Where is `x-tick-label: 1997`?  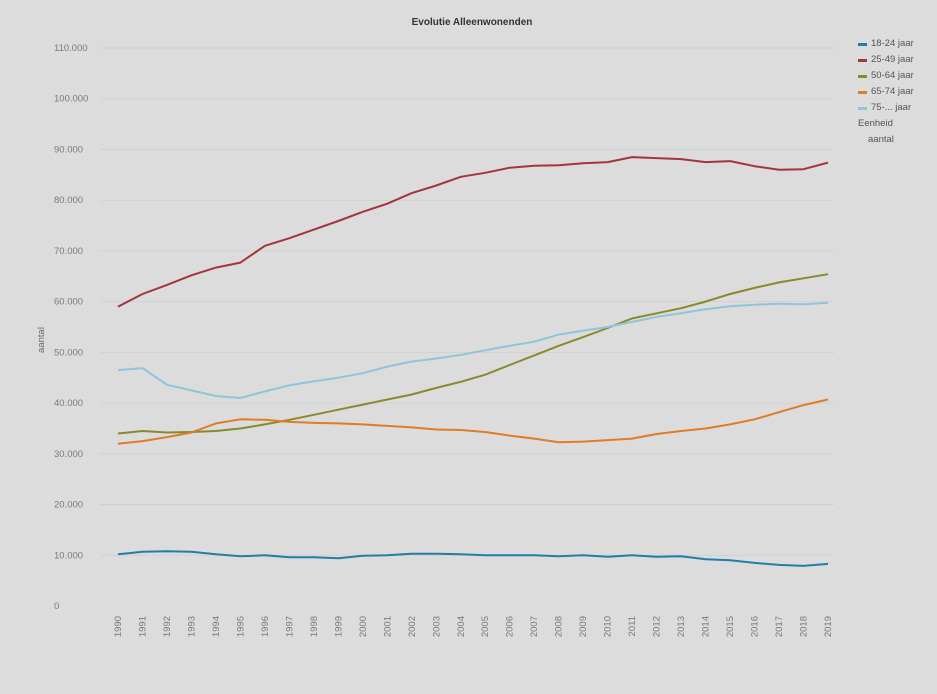
x-tick-label: 1997 is located at coordinates (289, 626).